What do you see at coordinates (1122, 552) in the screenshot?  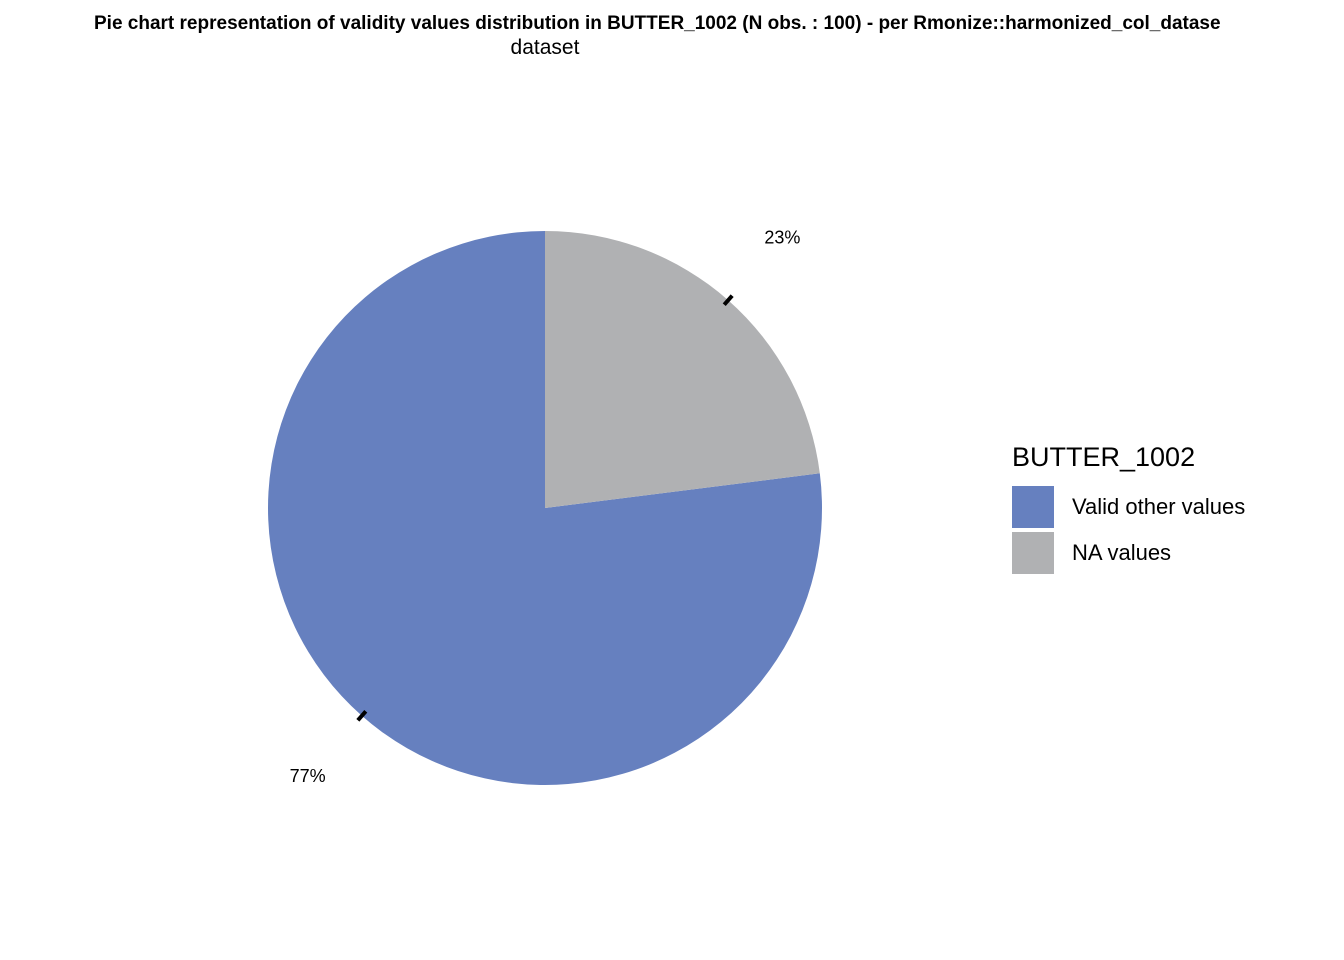 I see `legend-label-na: NA values` at bounding box center [1122, 552].